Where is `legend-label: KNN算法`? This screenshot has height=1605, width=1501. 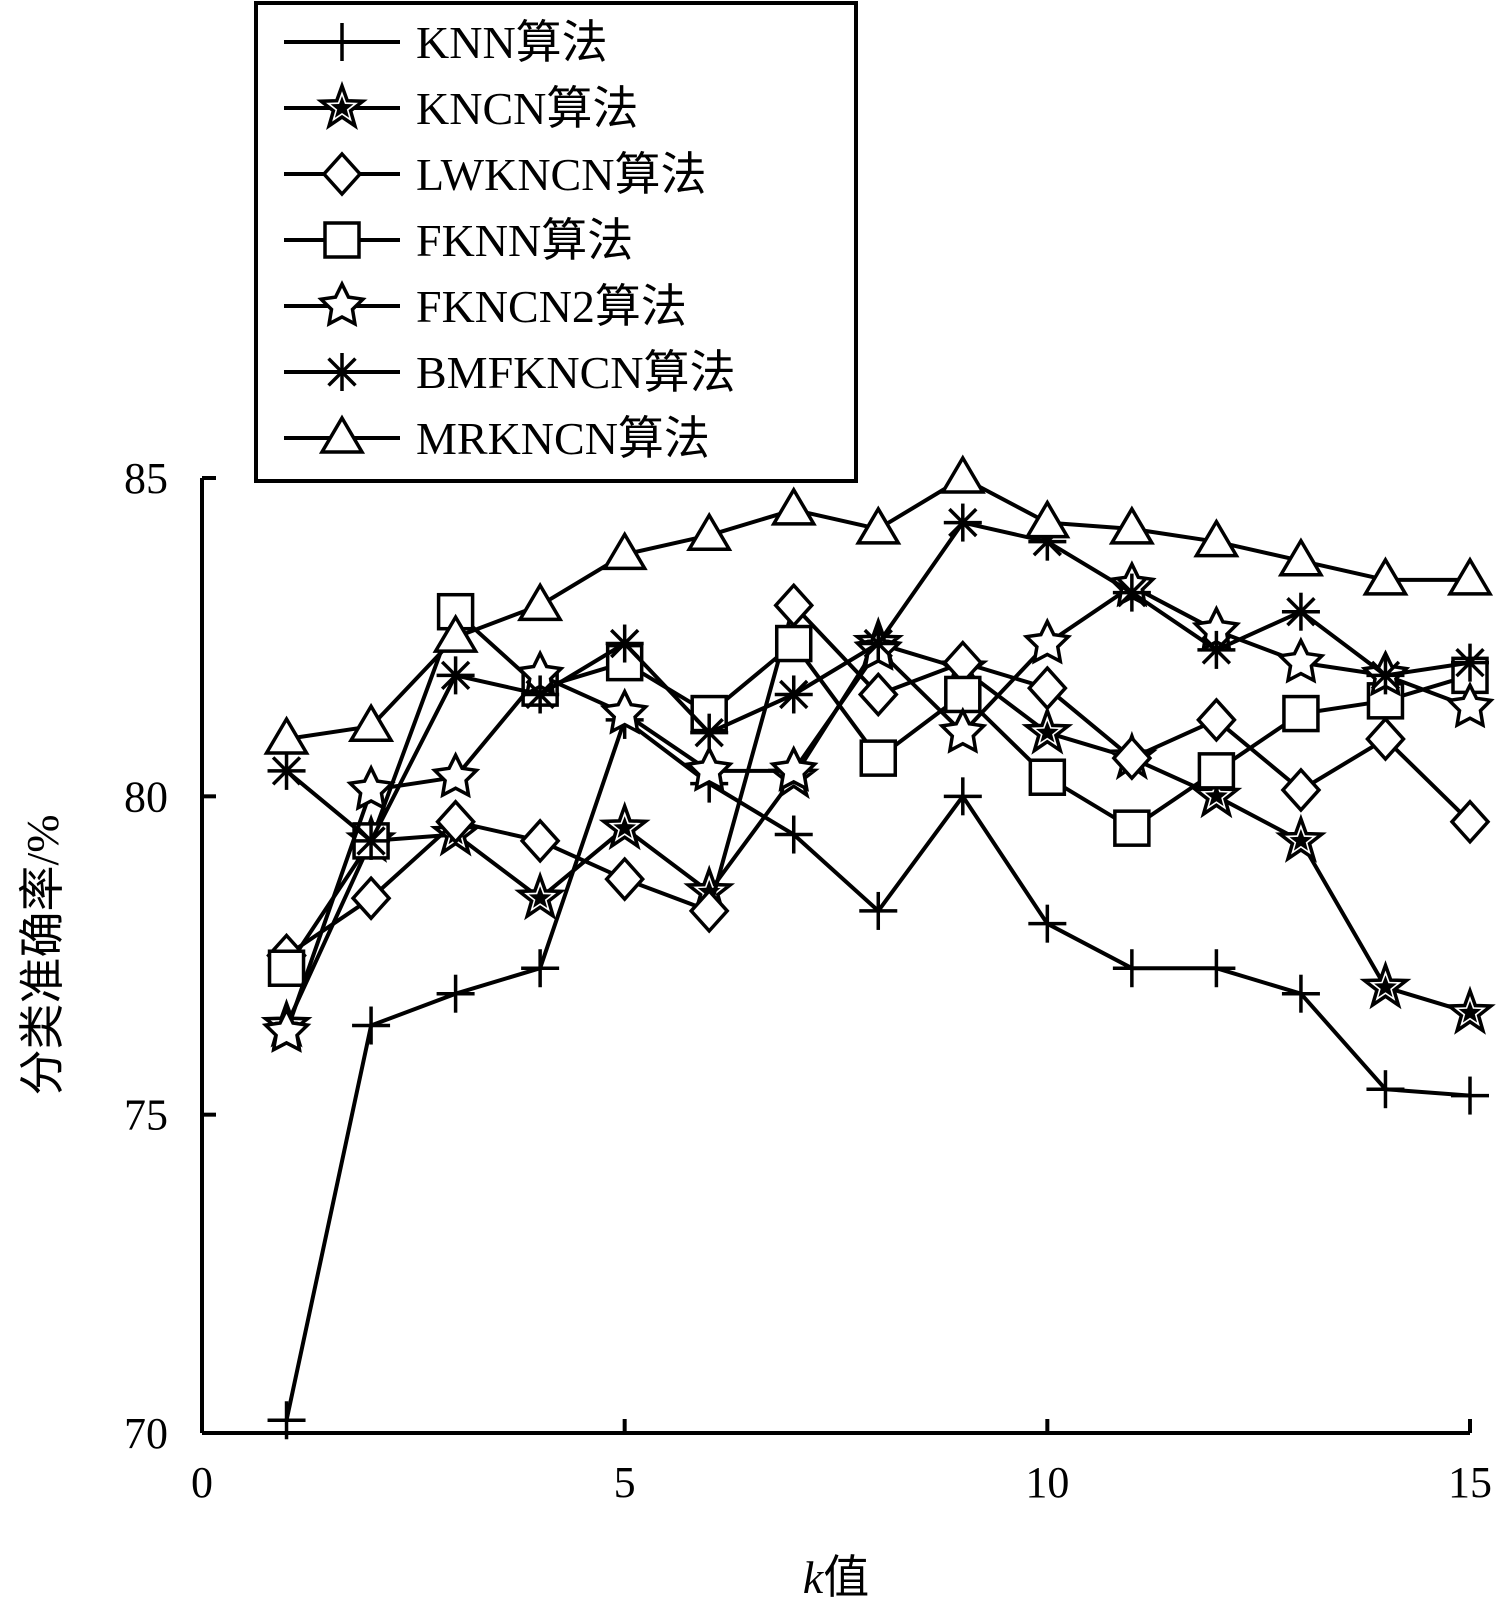 legend-label: KNN算法 is located at coordinates (512, 42).